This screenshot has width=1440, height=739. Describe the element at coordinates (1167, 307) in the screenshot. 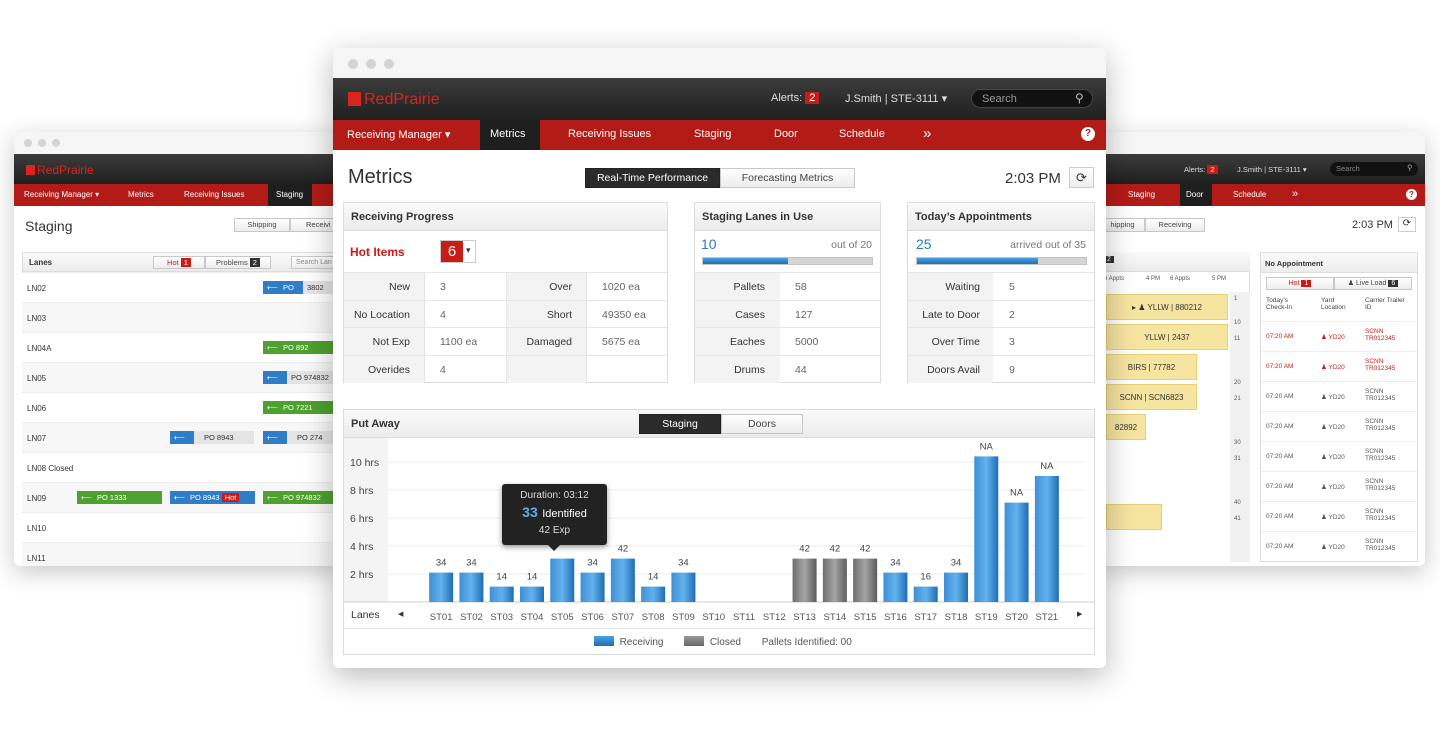

I see `appointment-block: ▸ ♟ YLLW | 880212` at that location.